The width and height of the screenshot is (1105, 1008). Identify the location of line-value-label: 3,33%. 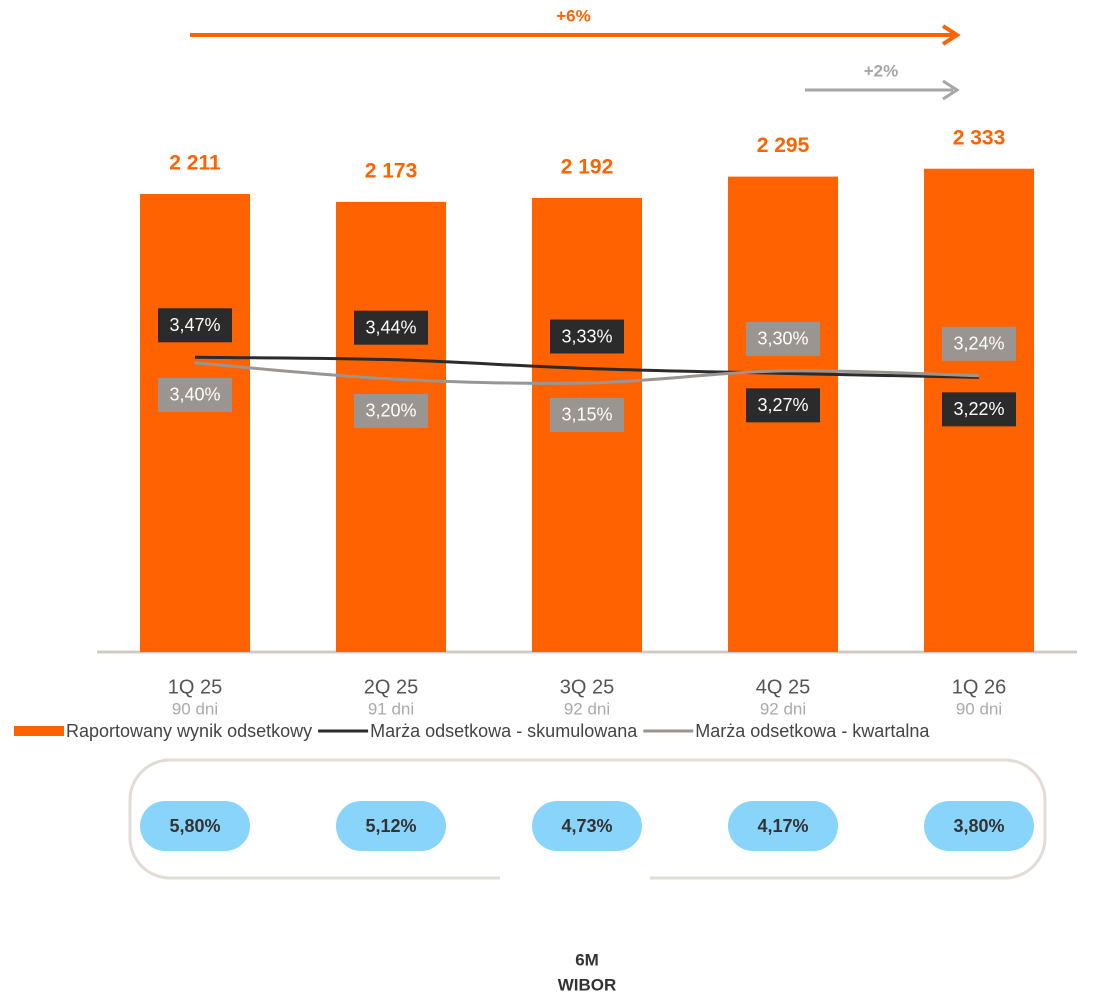
(586, 336).